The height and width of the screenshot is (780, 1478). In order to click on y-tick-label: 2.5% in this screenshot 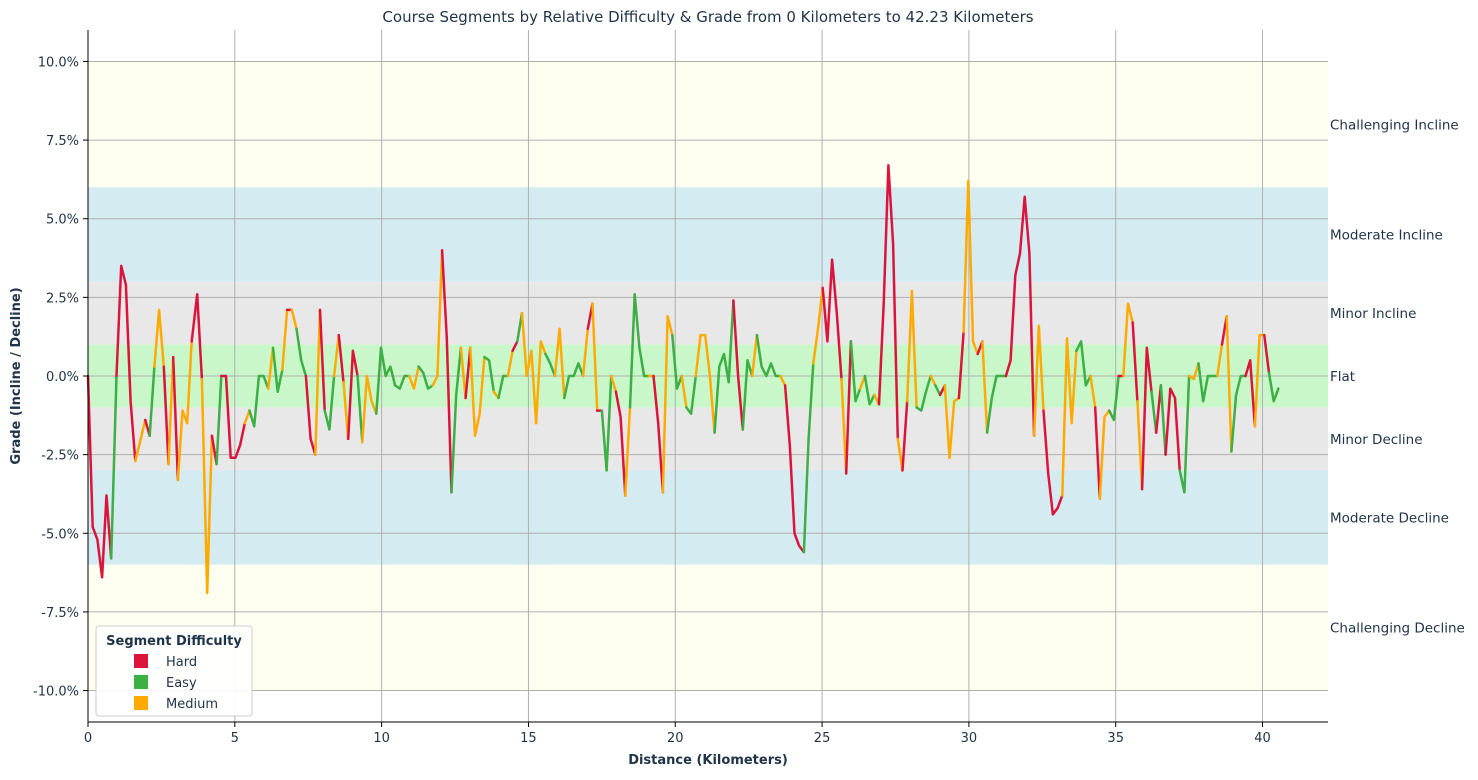, I will do `click(62, 298)`.